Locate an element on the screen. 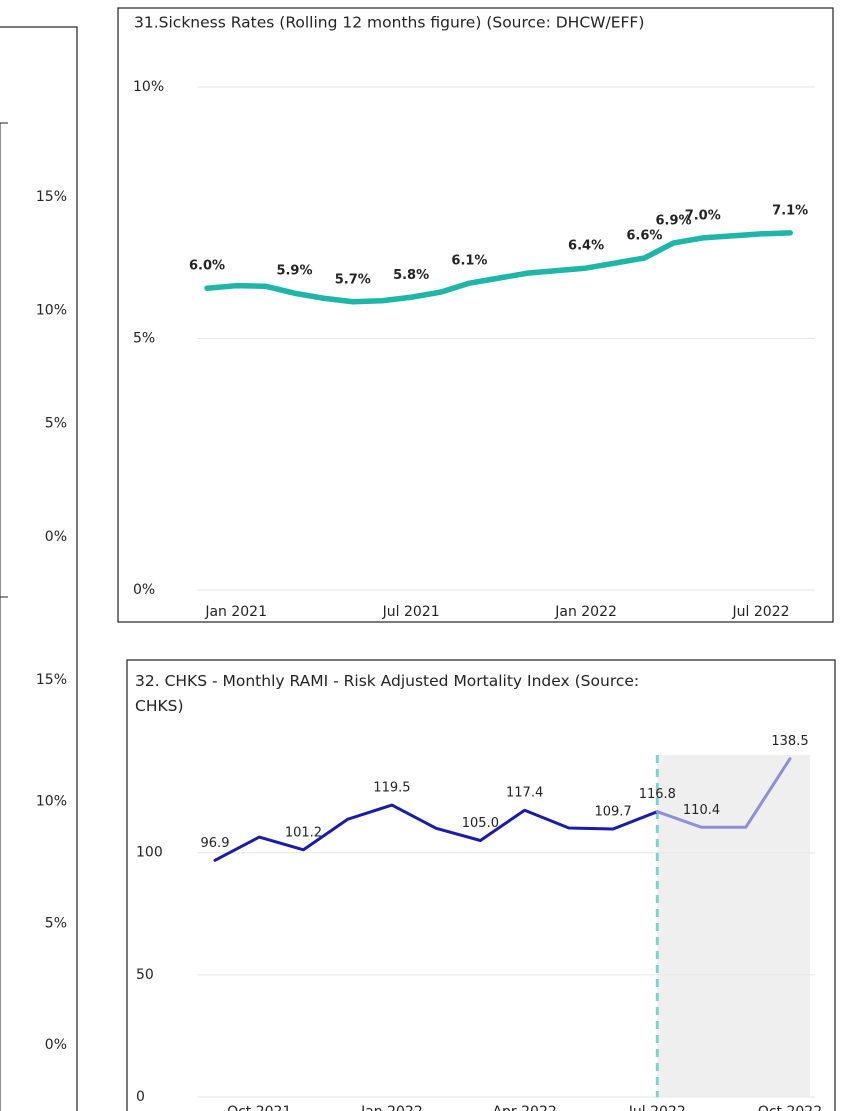 The height and width of the screenshot is (1111, 865). data-label: 117.4 is located at coordinates (524, 793).